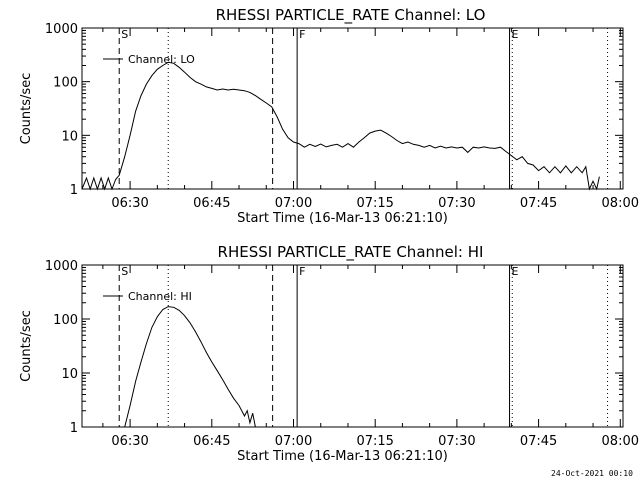 The image size is (640, 480). I want to click on legend-label: Channel: LO, so click(161, 59).